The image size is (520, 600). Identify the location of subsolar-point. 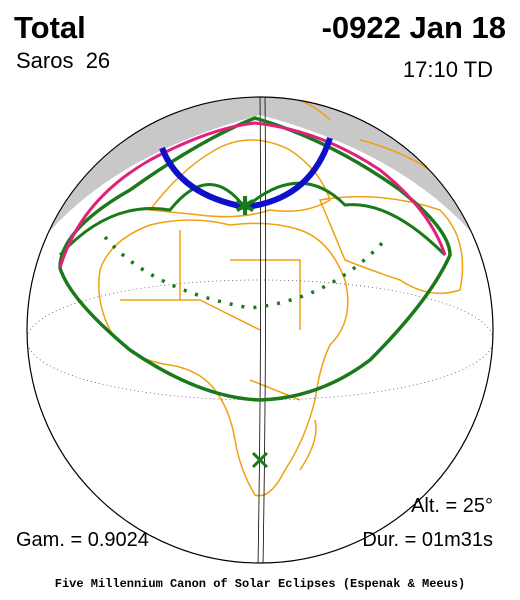
(260, 460).